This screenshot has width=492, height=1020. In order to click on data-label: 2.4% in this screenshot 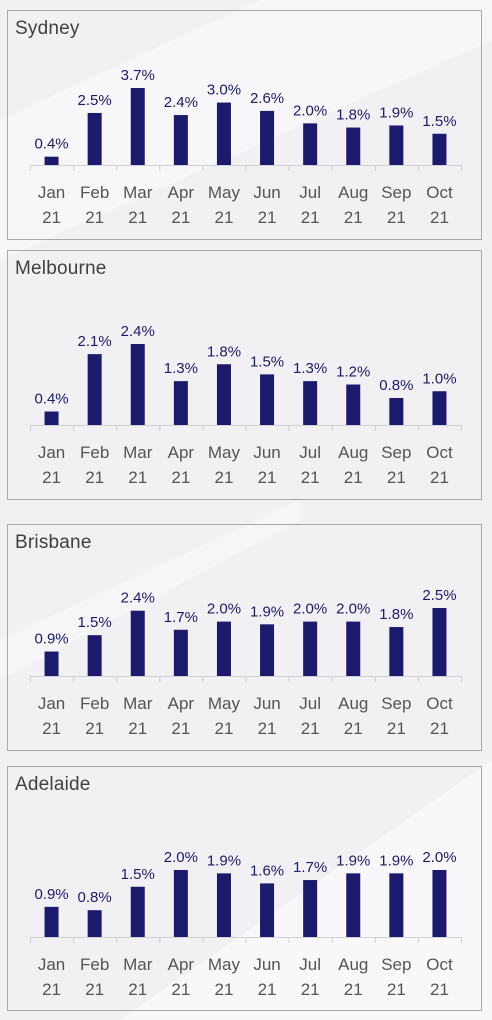, I will do `click(138, 598)`.